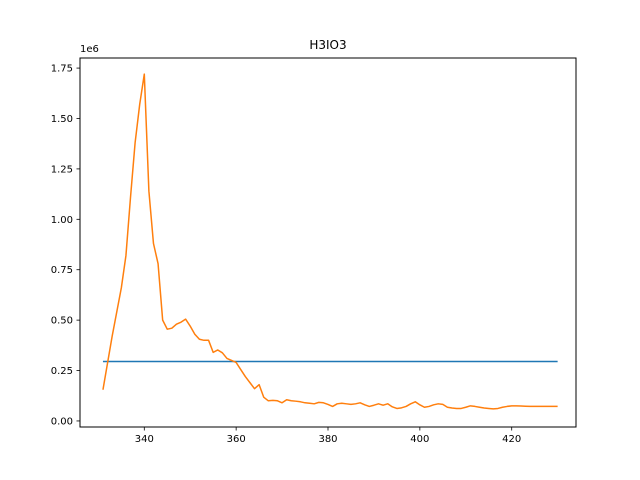 The width and height of the screenshot is (640, 480). Describe the element at coordinates (511, 439) in the screenshot. I see `x-tick-label: 420` at that location.